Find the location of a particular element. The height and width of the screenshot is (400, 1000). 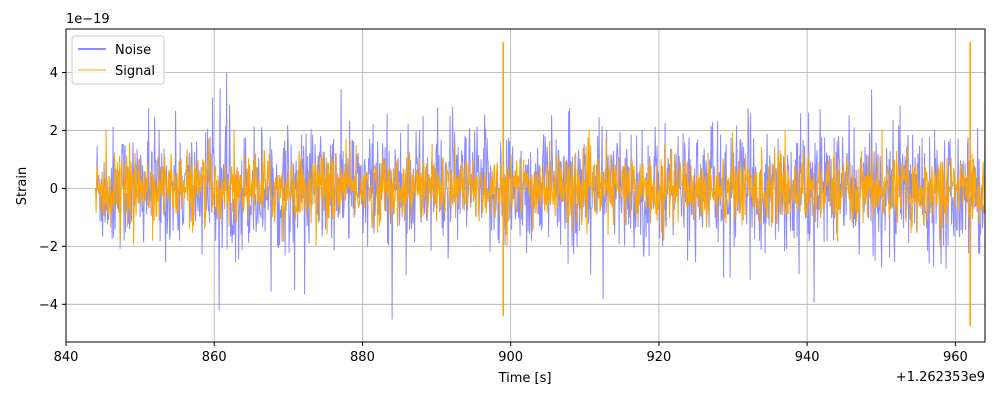

y-axis-ticks: −4 −2 0 2 4 is located at coordinates (52, 189).